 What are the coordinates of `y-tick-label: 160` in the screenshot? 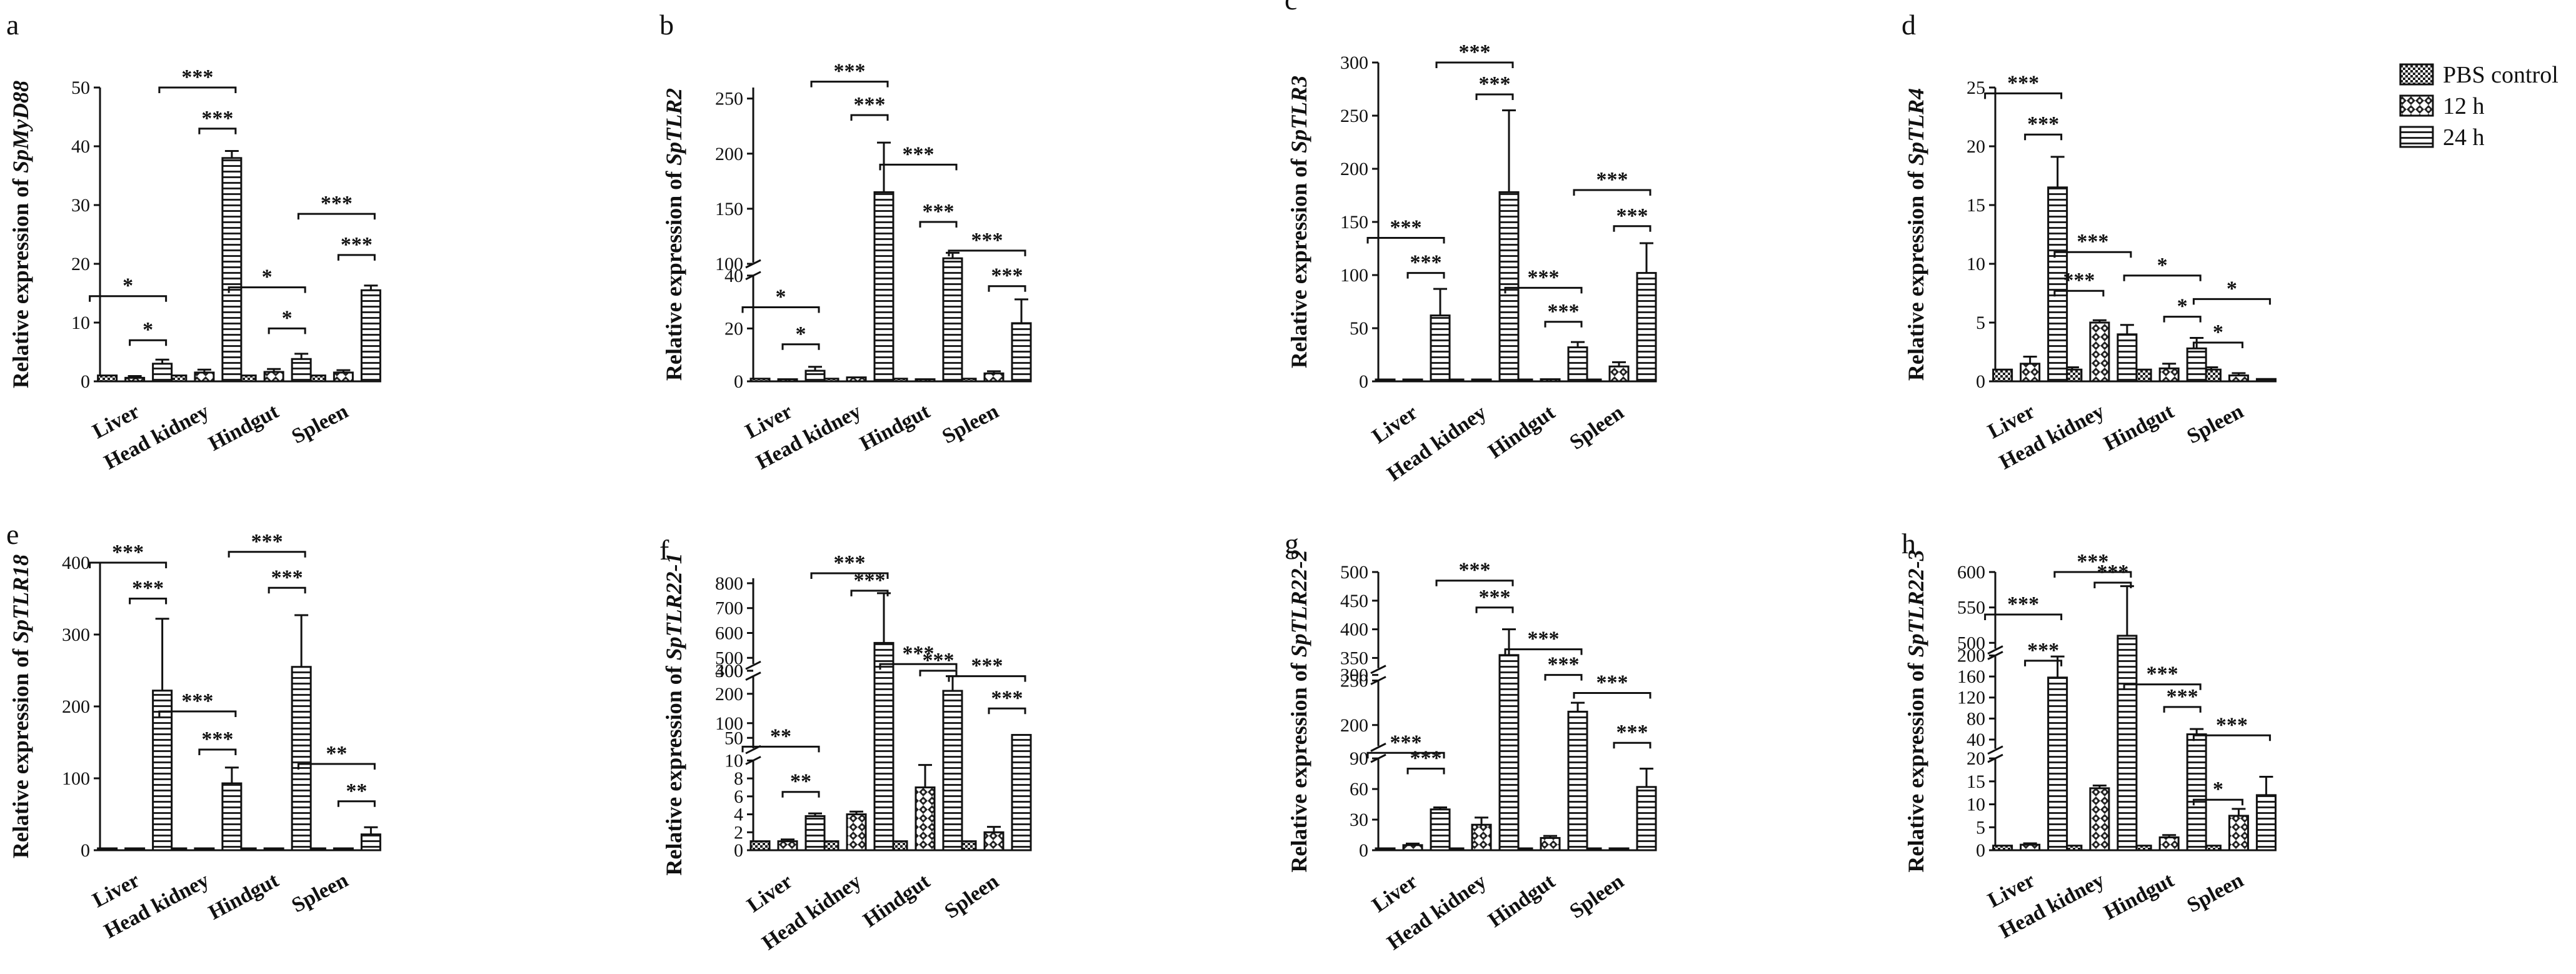 It's located at (1971, 676).